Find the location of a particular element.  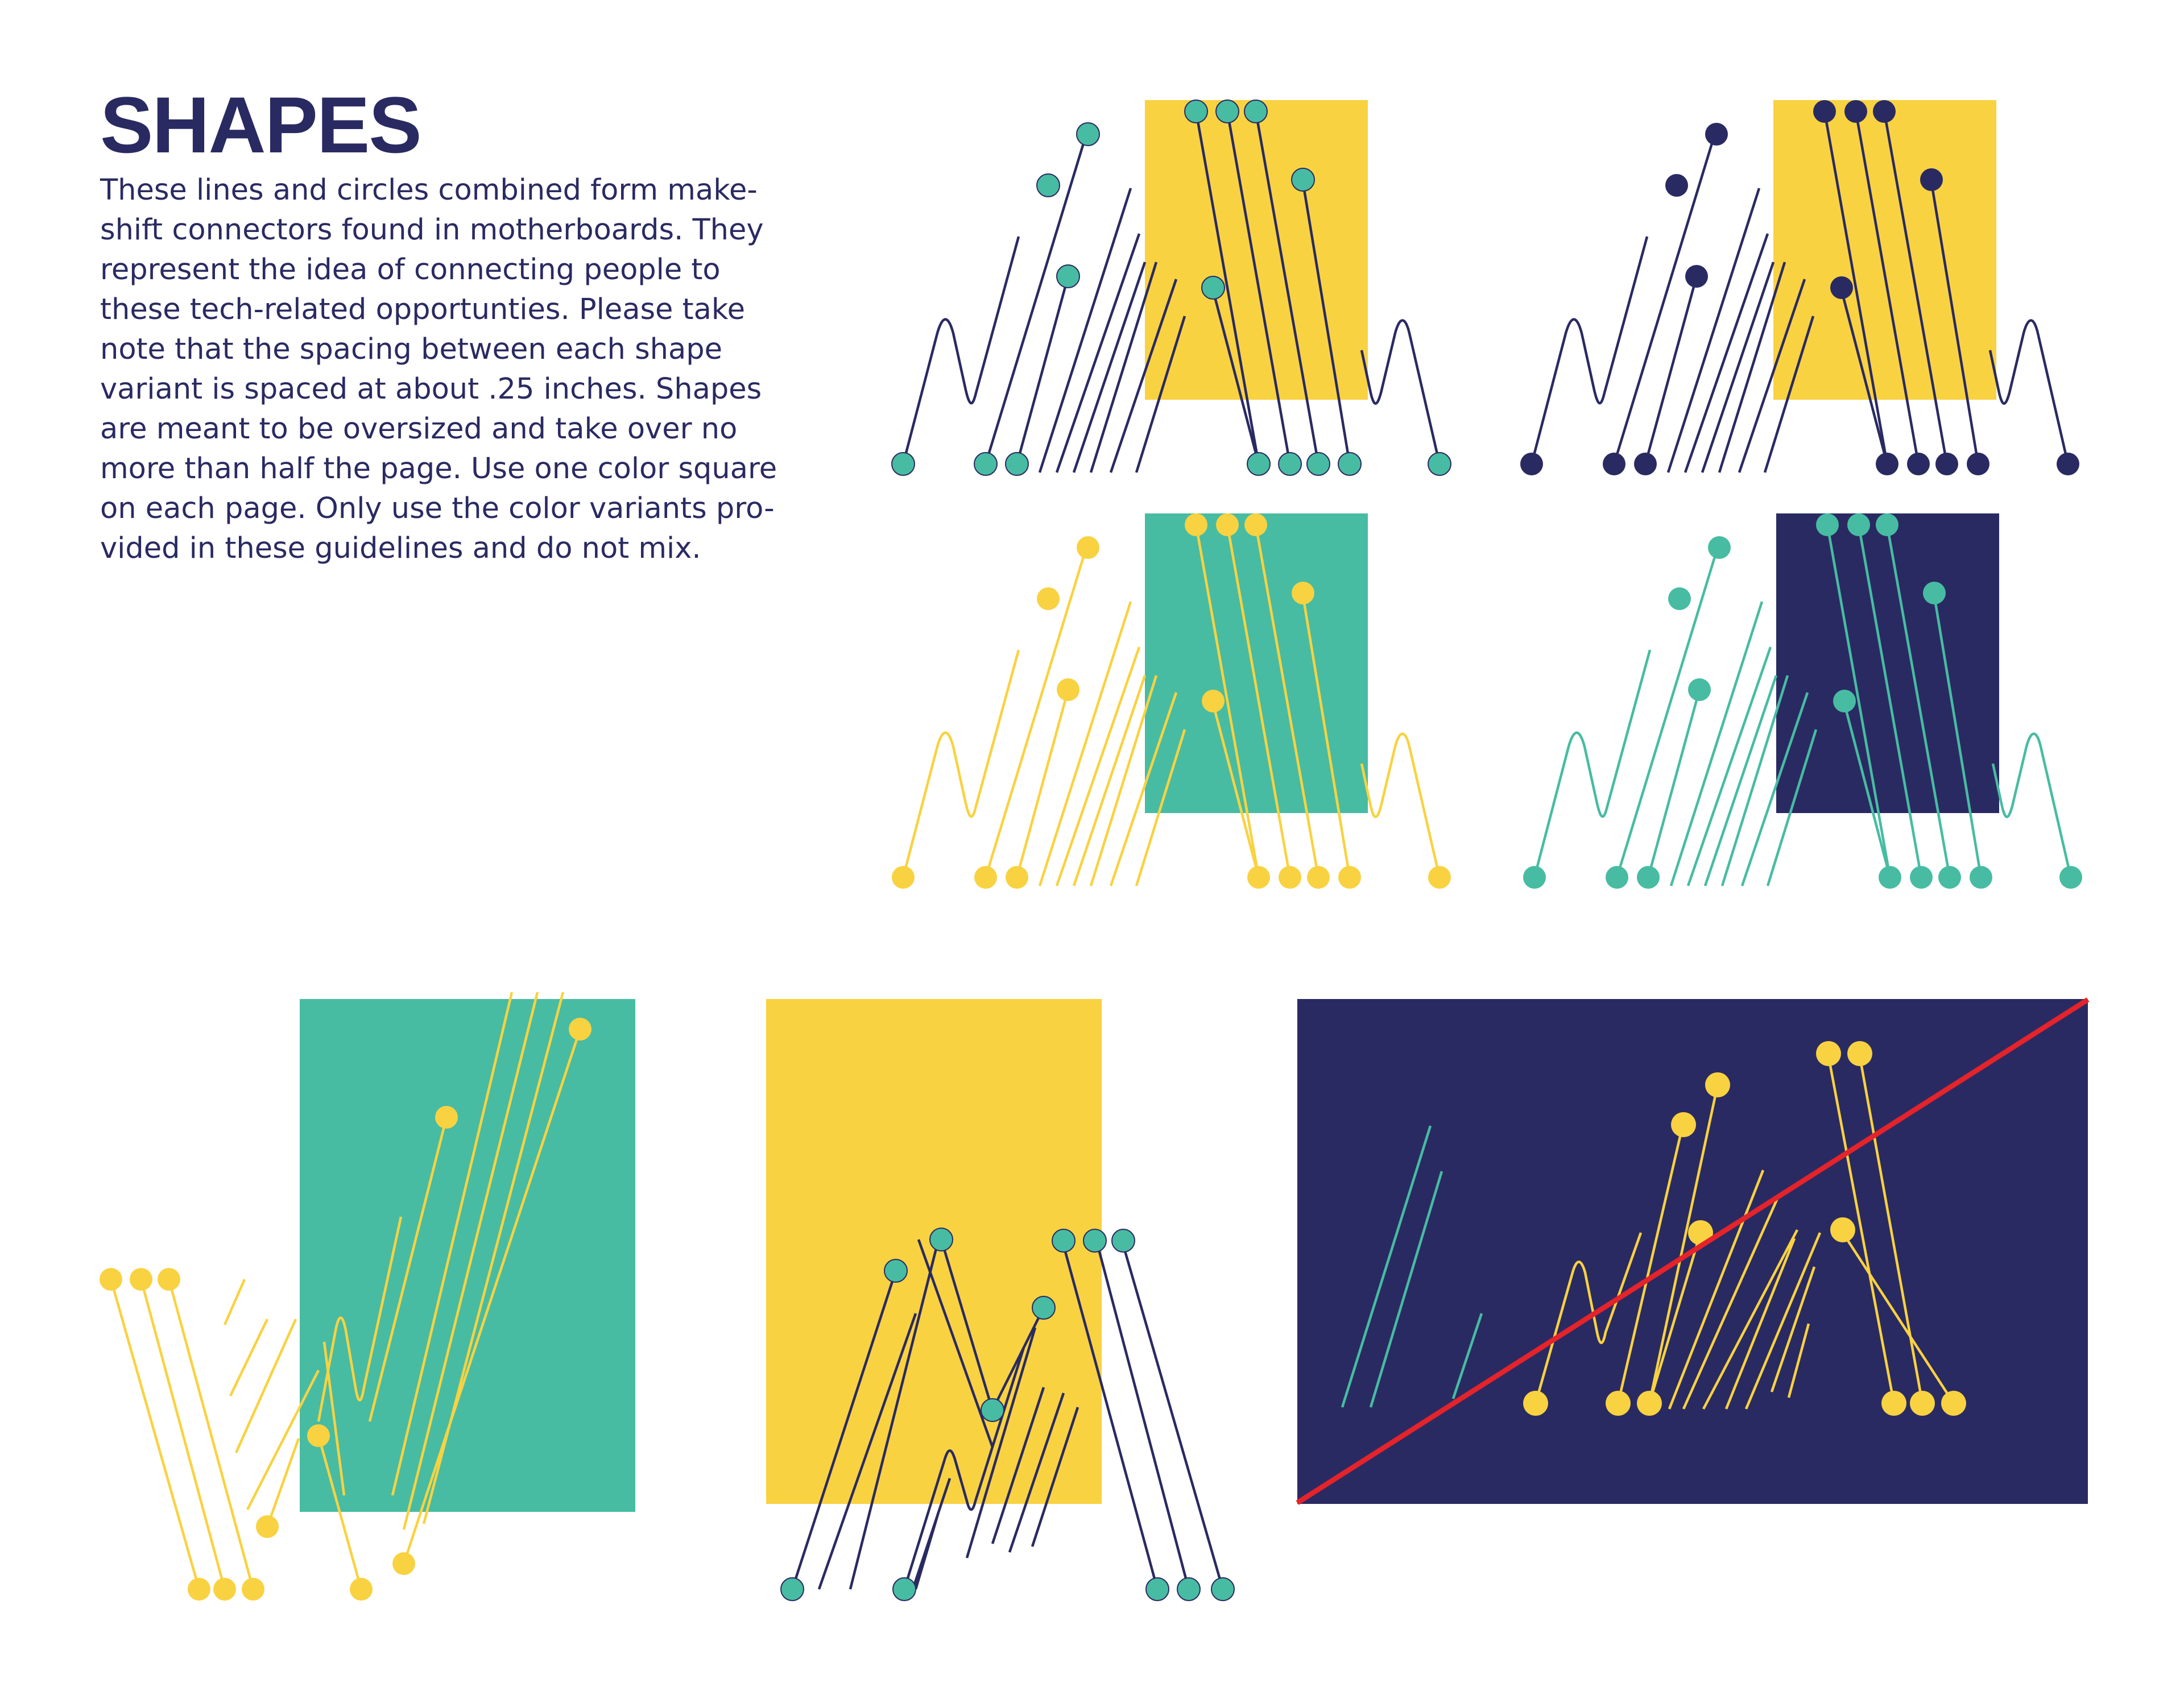

strike-through-line is located at coordinates (1693, 1251).